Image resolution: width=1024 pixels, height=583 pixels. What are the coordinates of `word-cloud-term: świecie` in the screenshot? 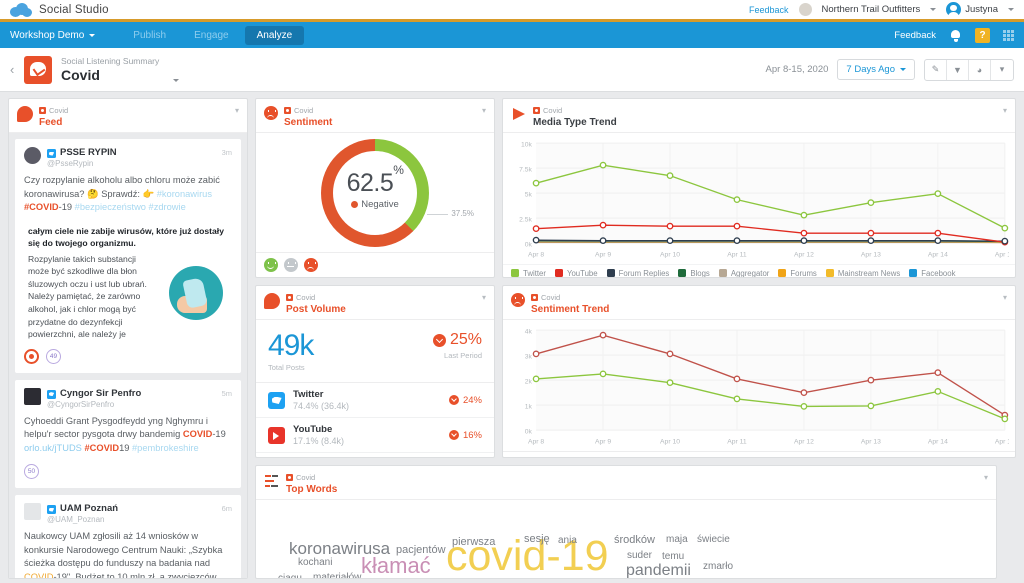 It's located at (713, 539).